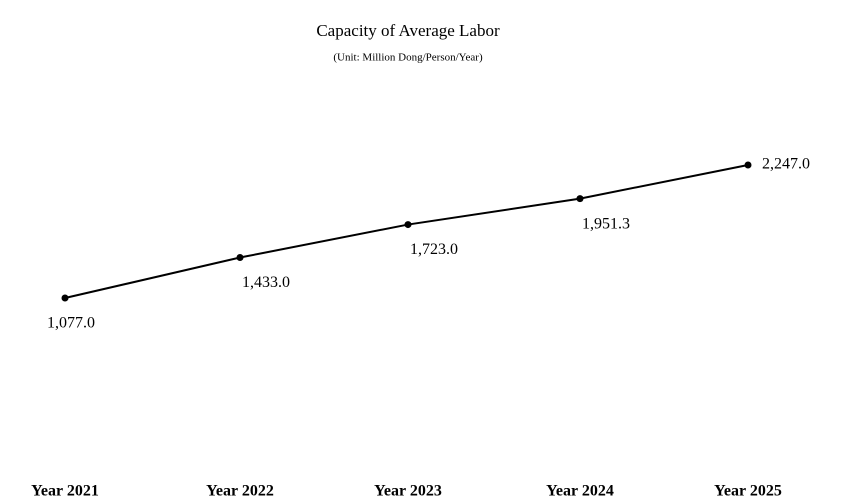  I want to click on data-label: 1,723.0, so click(434, 249).